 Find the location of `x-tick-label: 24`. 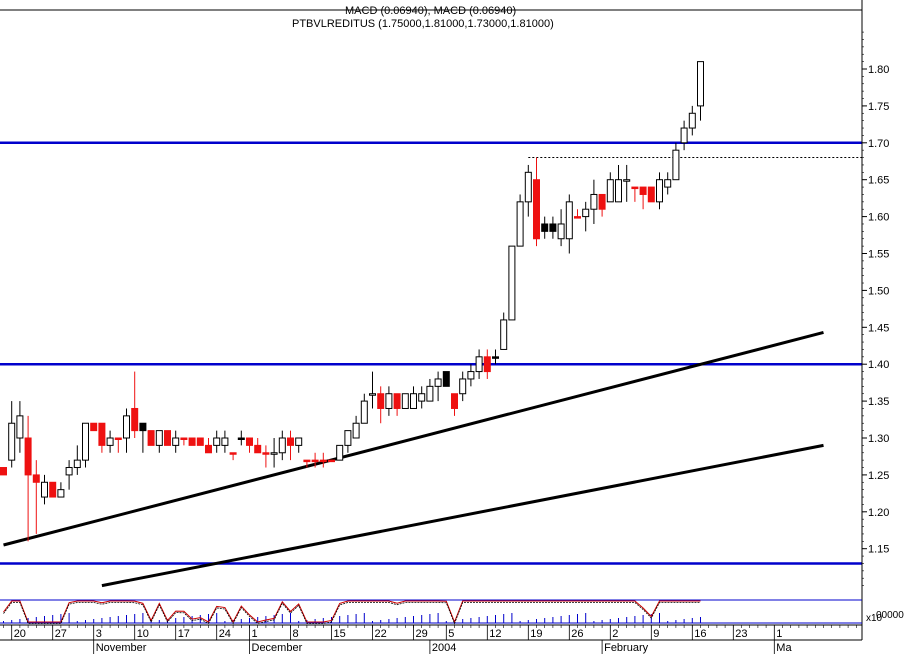

x-tick-label: 24 is located at coordinates (225, 634).